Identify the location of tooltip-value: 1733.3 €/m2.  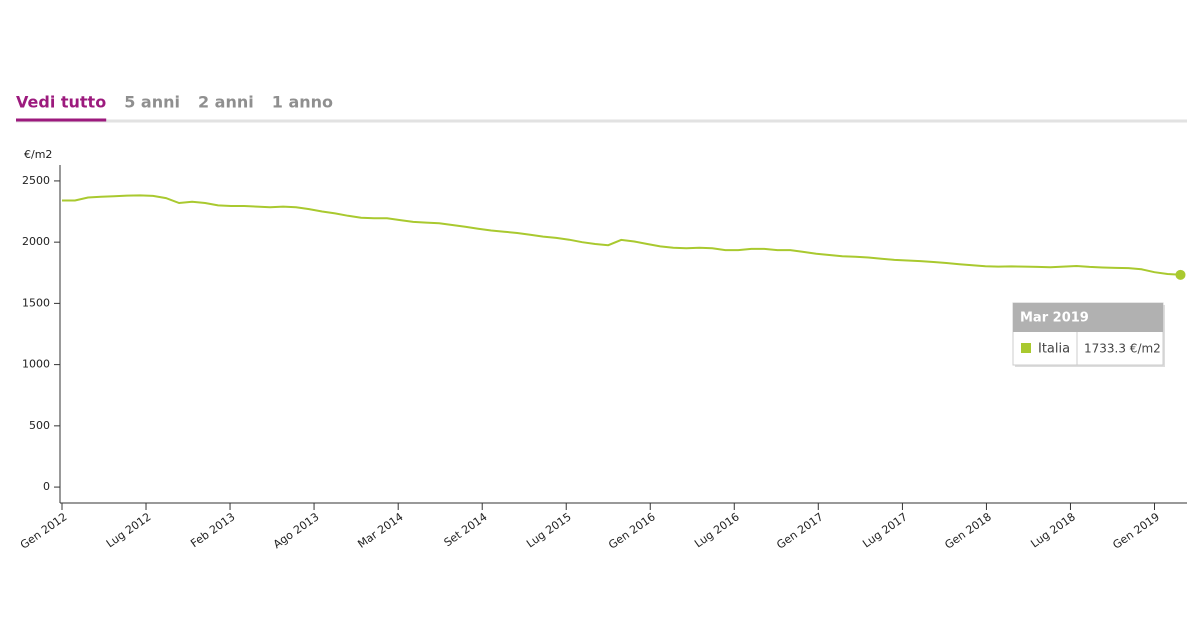
(1122, 349).